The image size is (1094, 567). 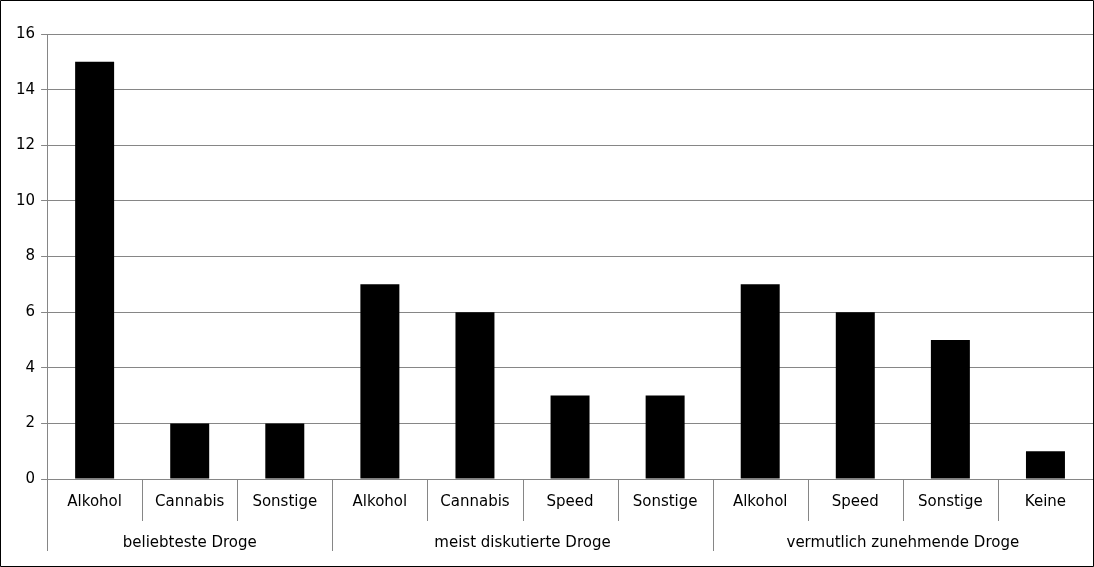 What do you see at coordinates (30, 477) in the screenshot?
I see `y-tick-label: 0` at bounding box center [30, 477].